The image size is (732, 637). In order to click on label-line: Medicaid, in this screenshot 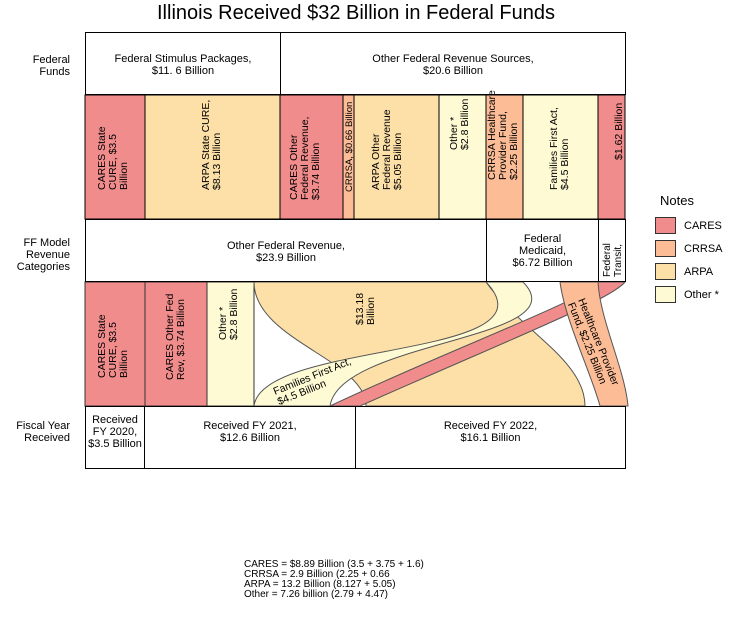, I will do `click(542, 251)`.